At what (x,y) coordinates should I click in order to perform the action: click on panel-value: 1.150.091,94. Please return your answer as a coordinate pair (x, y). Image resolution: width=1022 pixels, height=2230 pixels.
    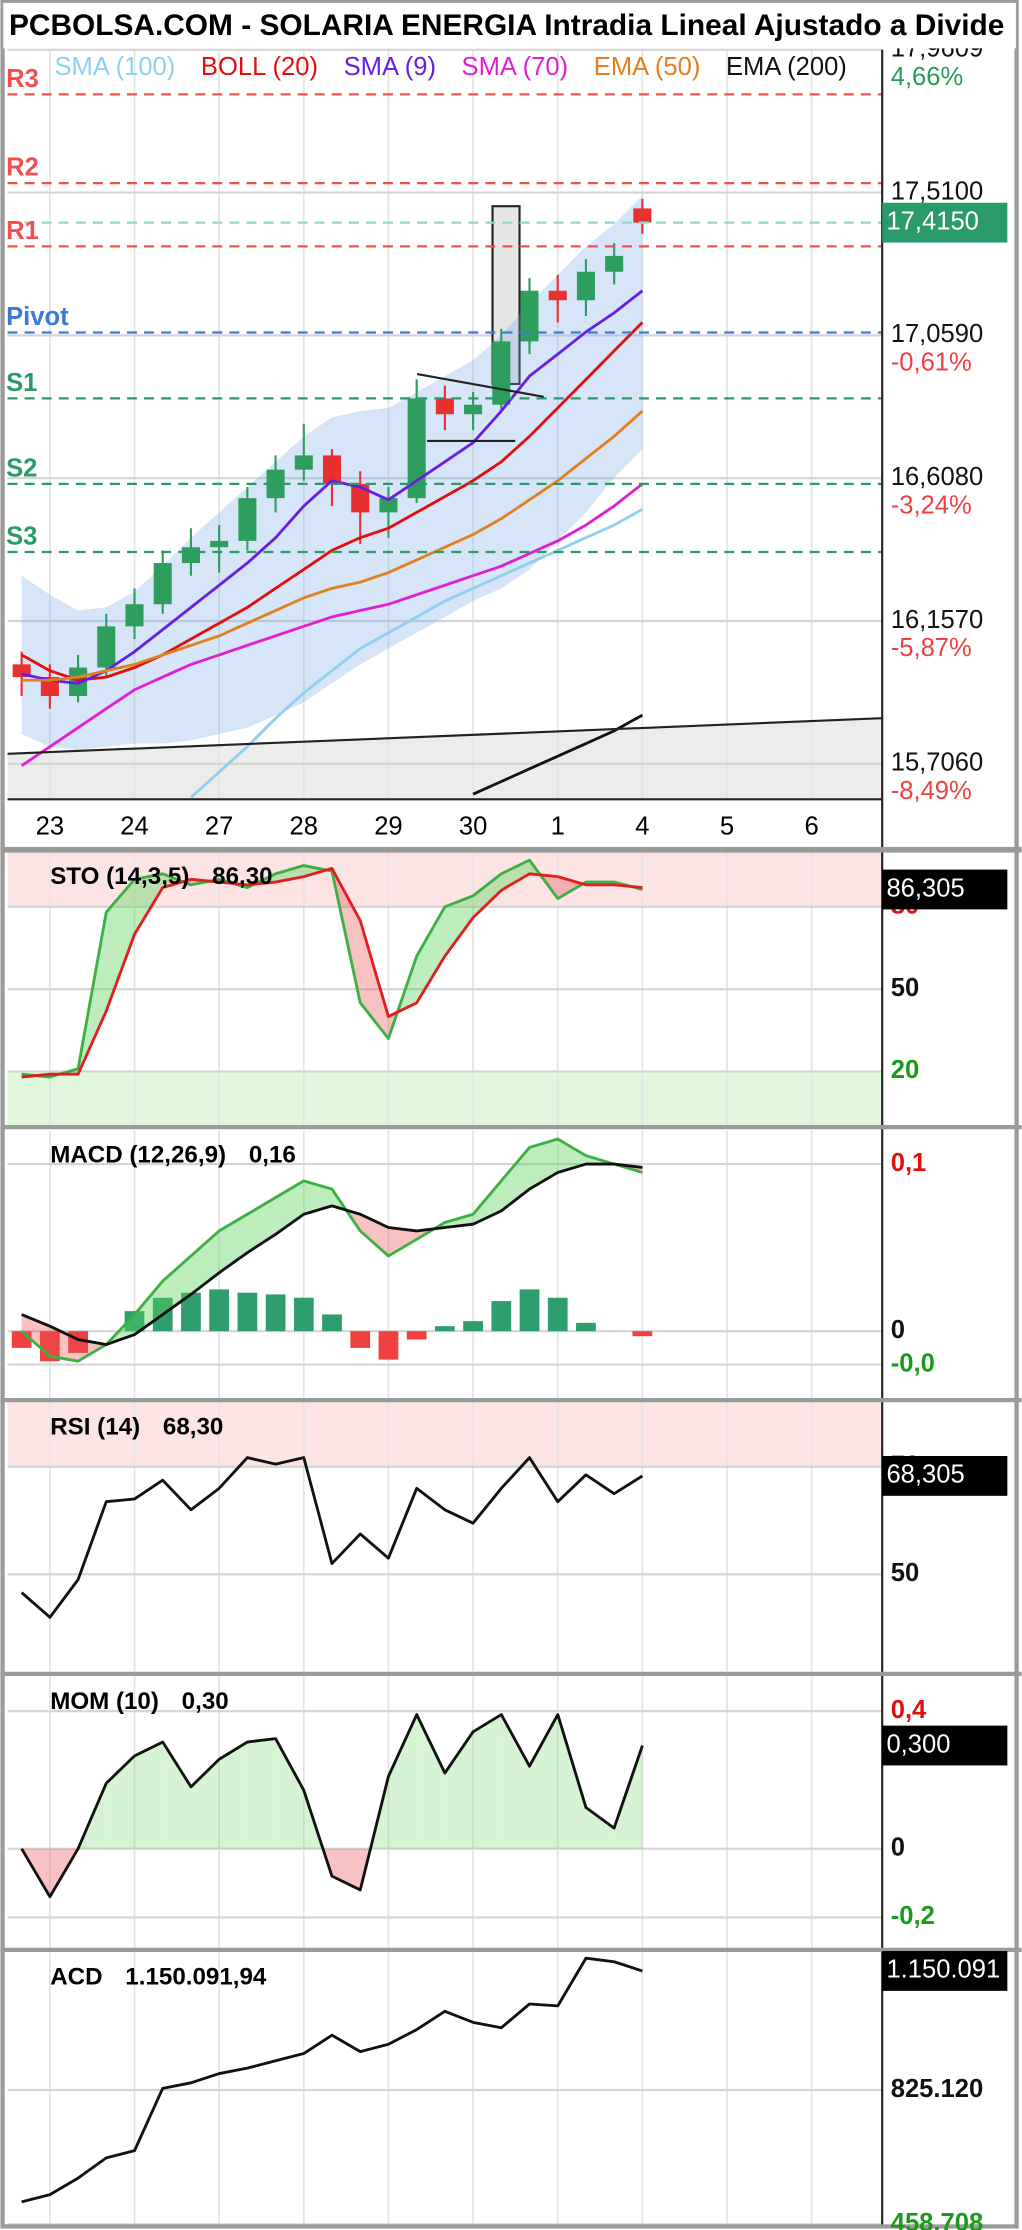
    Looking at the image, I should click on (196, 1977).